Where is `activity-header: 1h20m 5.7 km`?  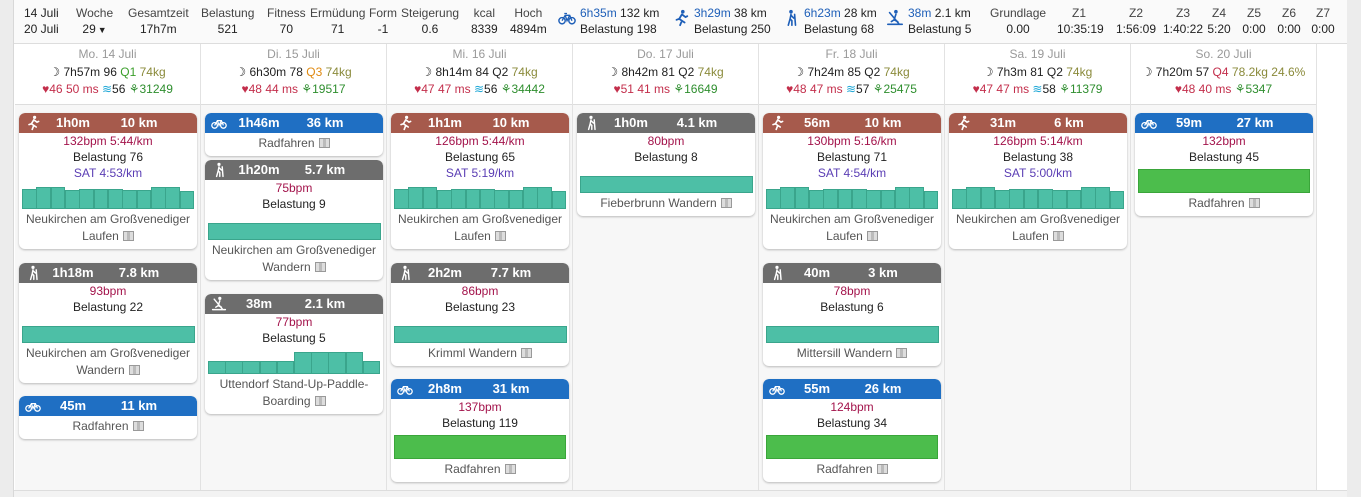
activity-header: 1h20m 5.7 km is located at coordinates (294, 170).